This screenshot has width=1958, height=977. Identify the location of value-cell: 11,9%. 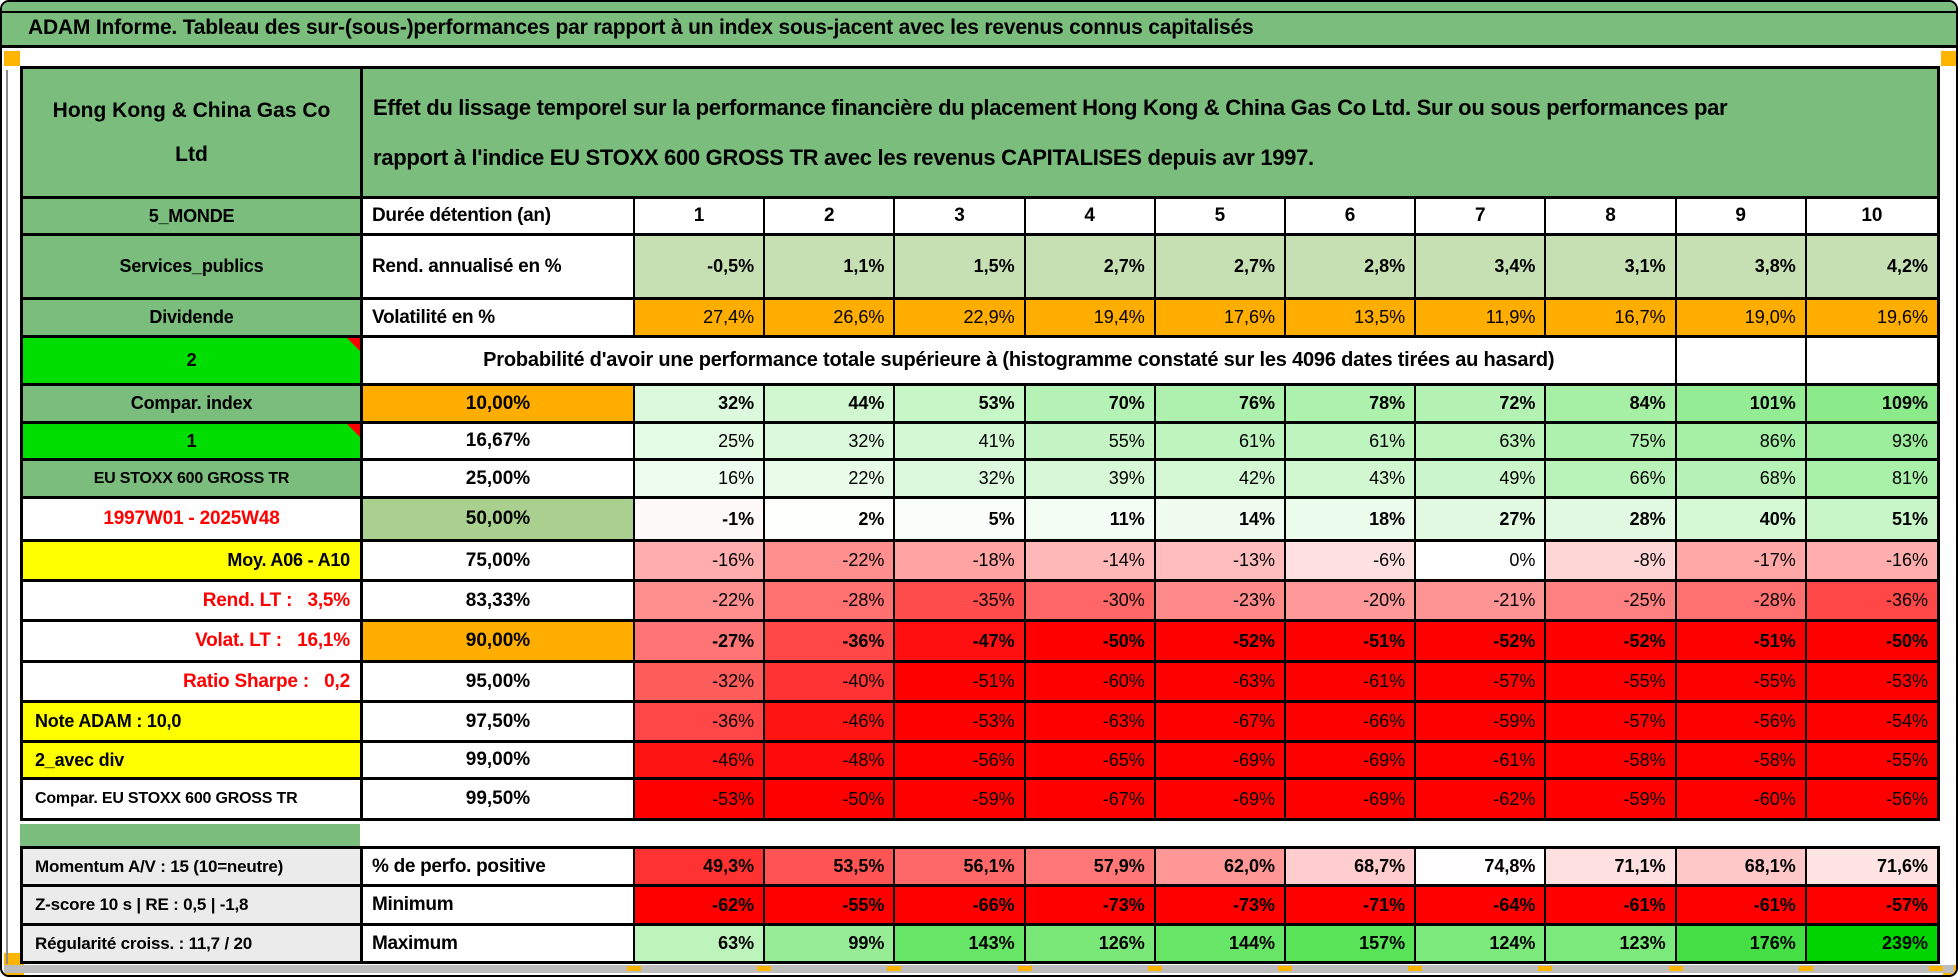
(1481, 317).